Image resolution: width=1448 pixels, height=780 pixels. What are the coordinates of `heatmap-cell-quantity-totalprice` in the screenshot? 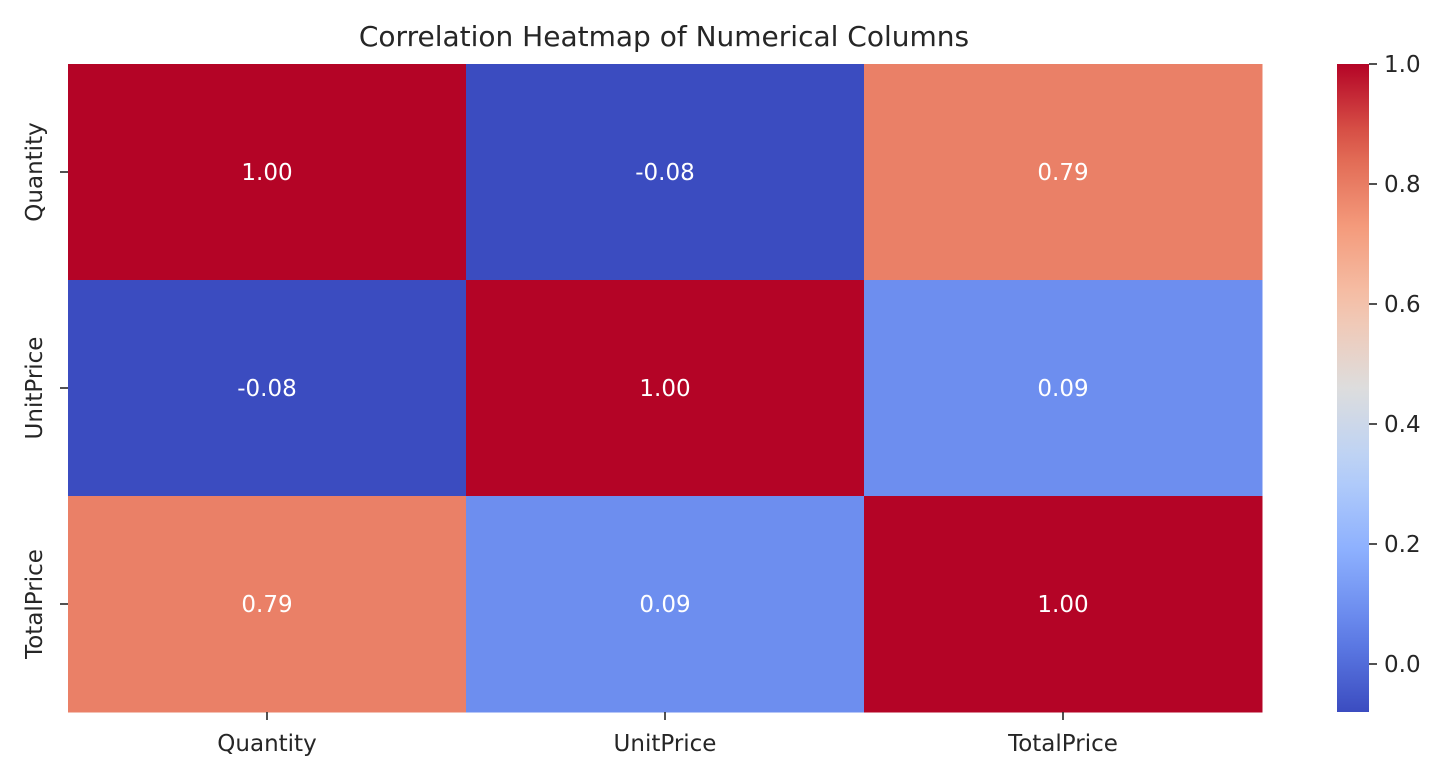 It's located at (1063, 172).